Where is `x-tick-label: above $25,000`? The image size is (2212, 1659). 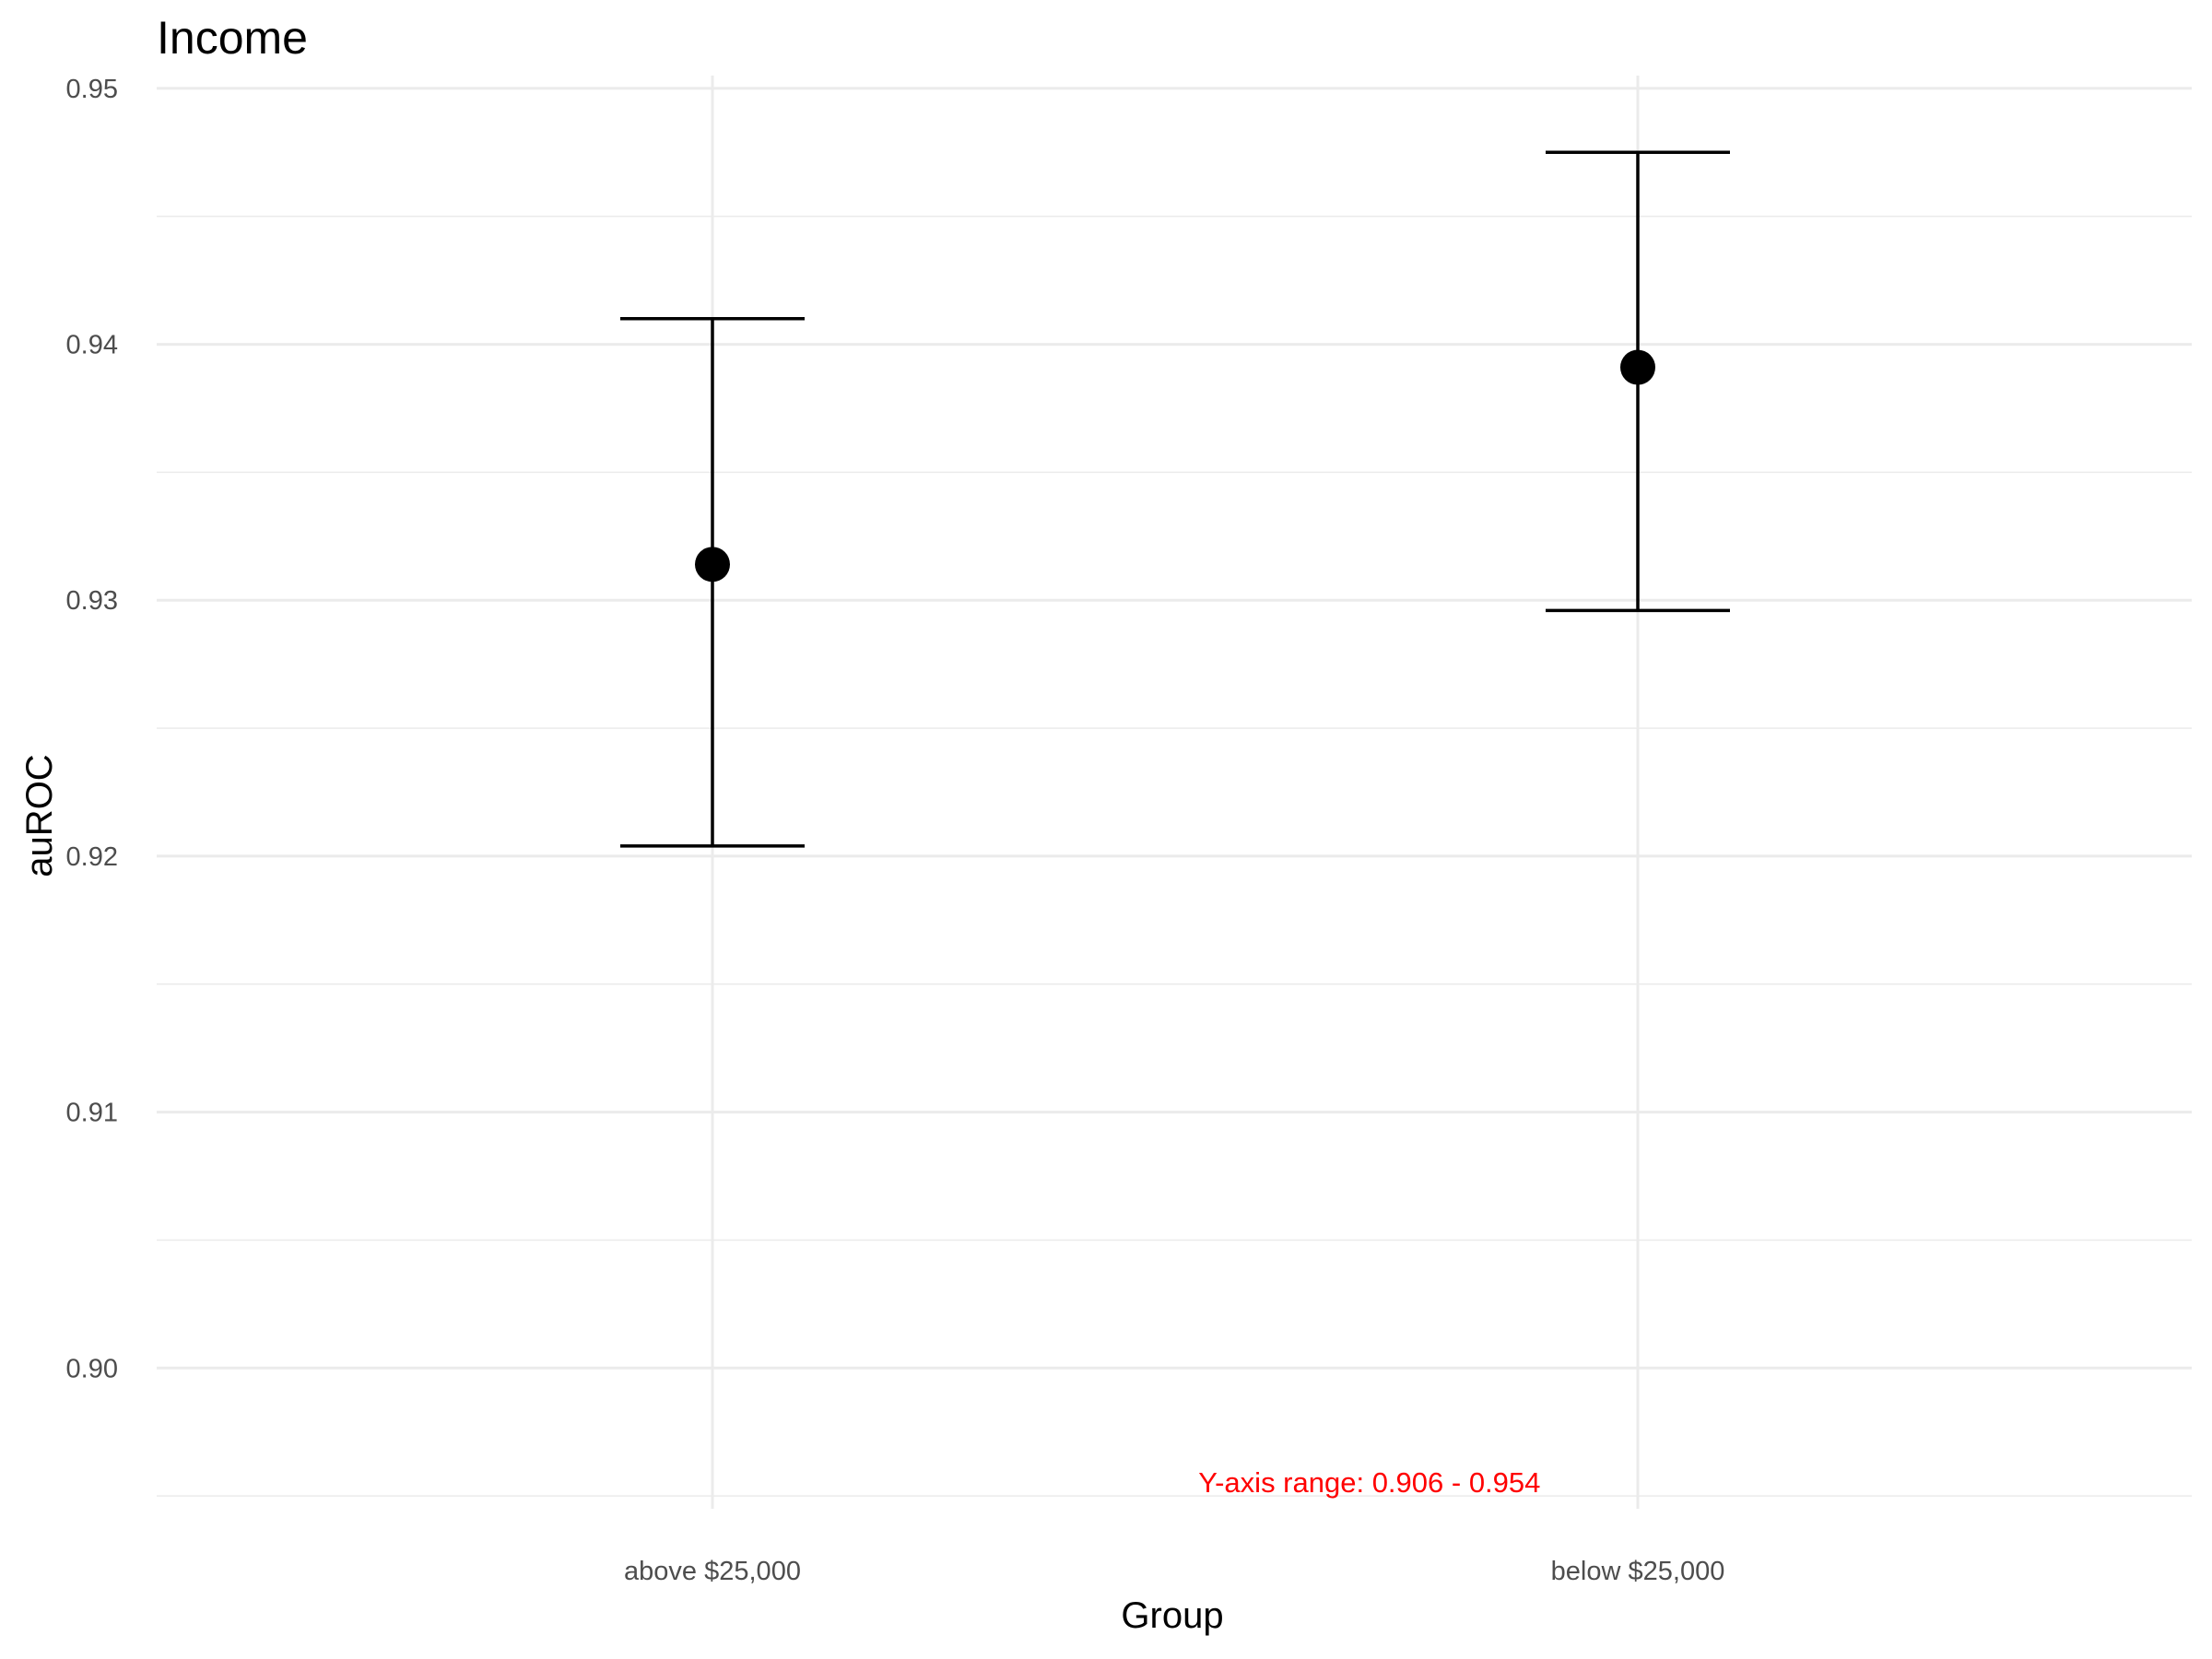
x-tick-label: above $25,000 is located at coordinates (712, 1571).